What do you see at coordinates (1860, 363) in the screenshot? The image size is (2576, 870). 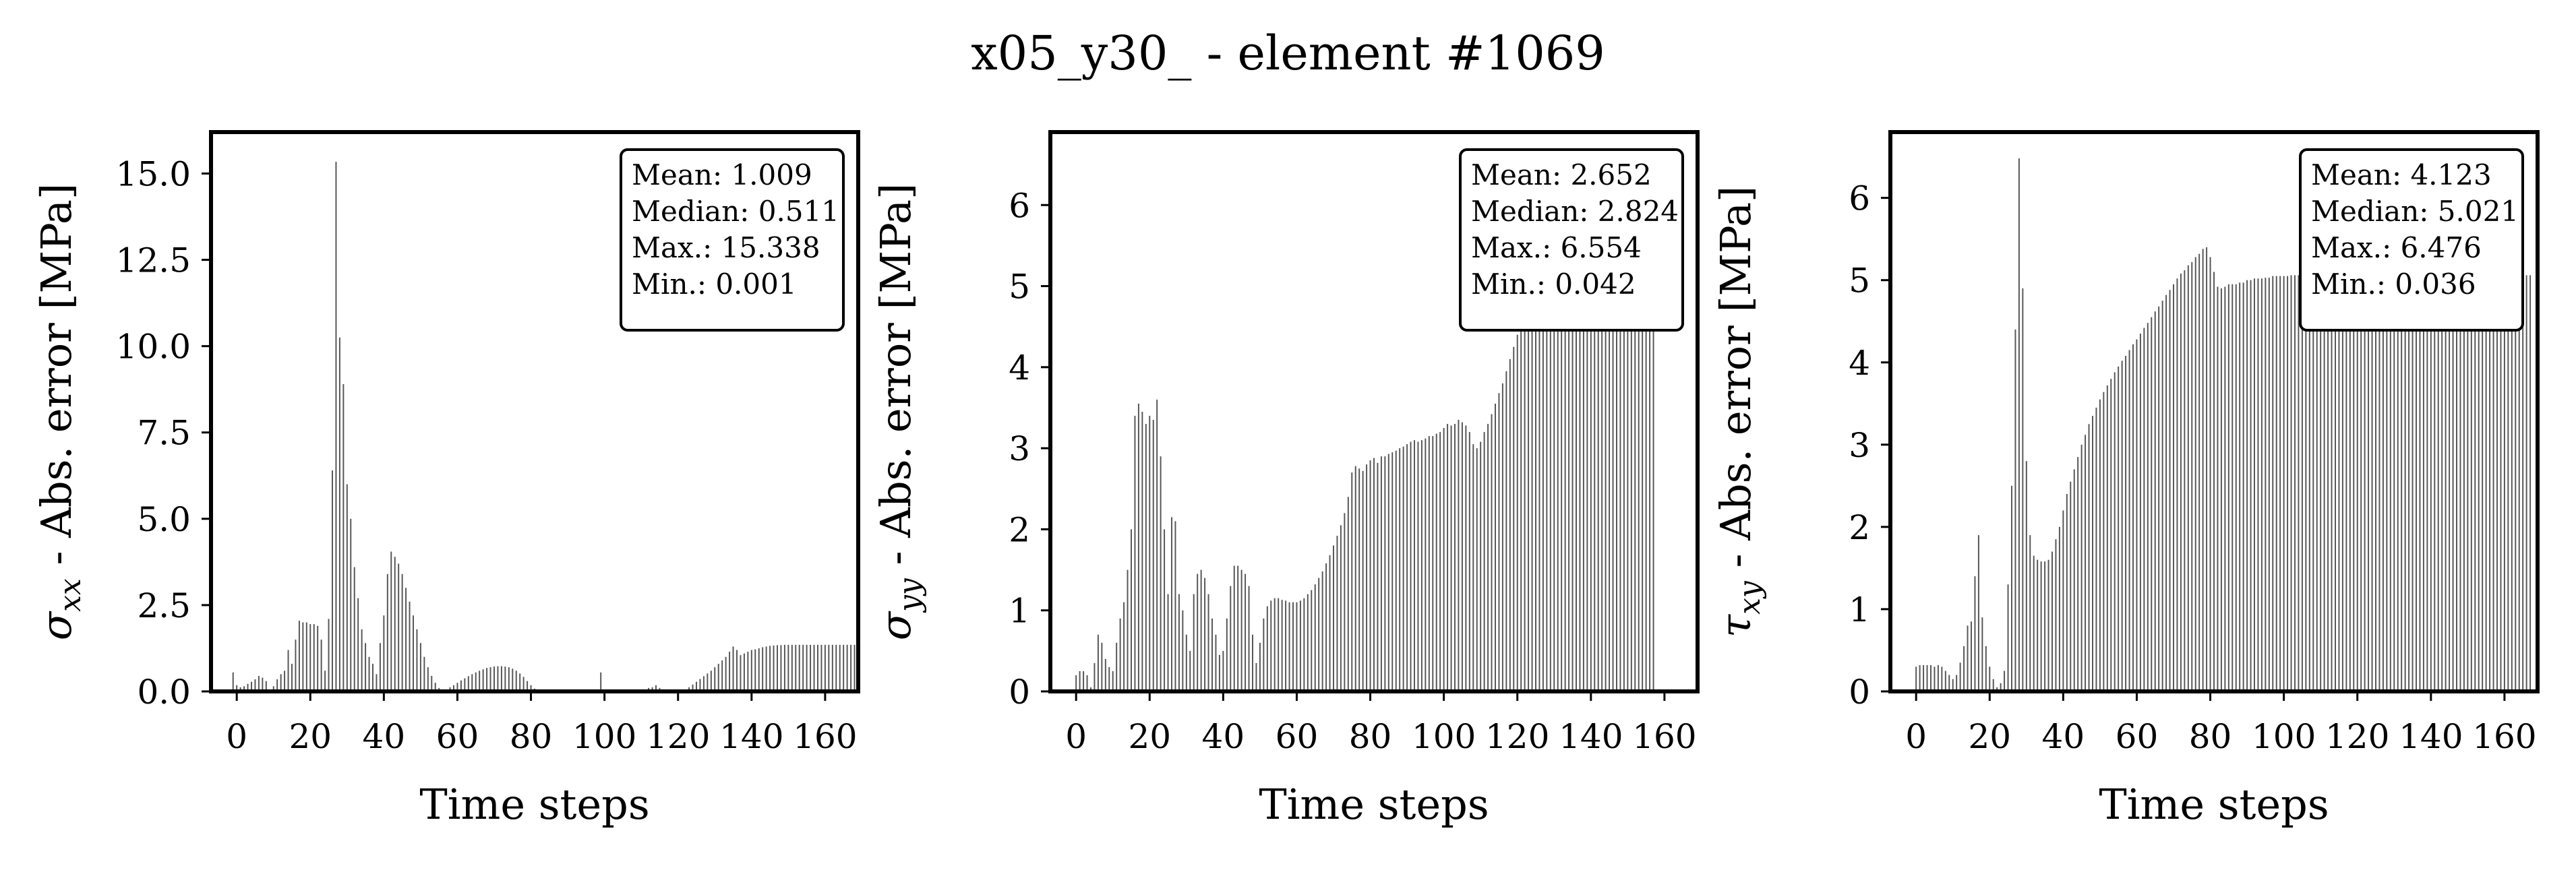 I see `y-tick-label: 4` at bounding box center [1860, 363].